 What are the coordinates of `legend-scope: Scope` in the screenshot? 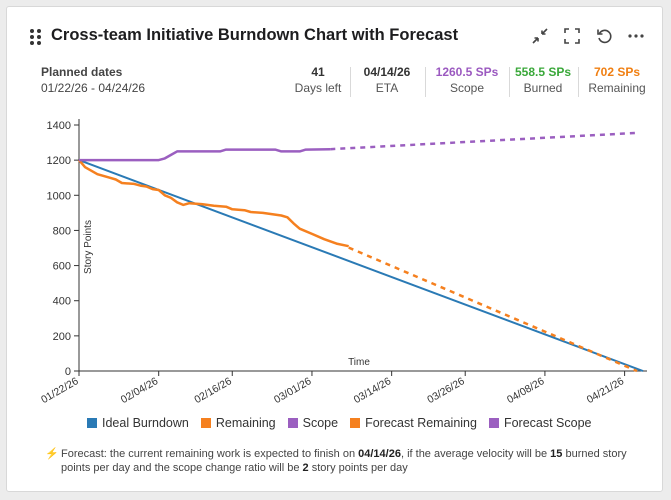 It's located at (313, 423).